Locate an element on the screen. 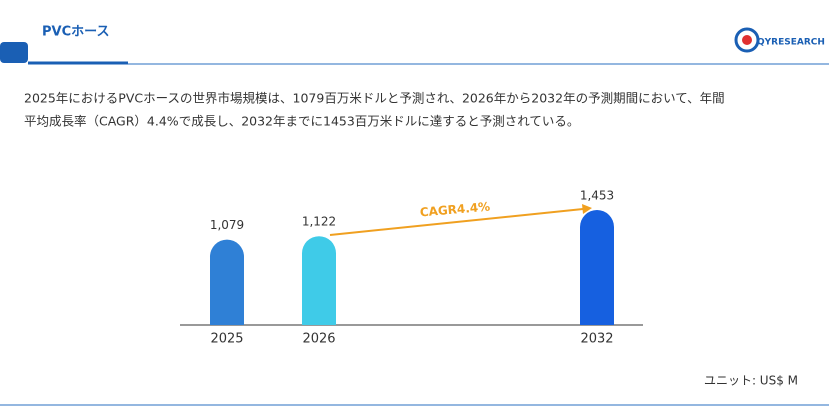 Image resolution: width=829 pixels, height=415 pixels. x-tick-label: 2026 is located at coordinates (318, 339).